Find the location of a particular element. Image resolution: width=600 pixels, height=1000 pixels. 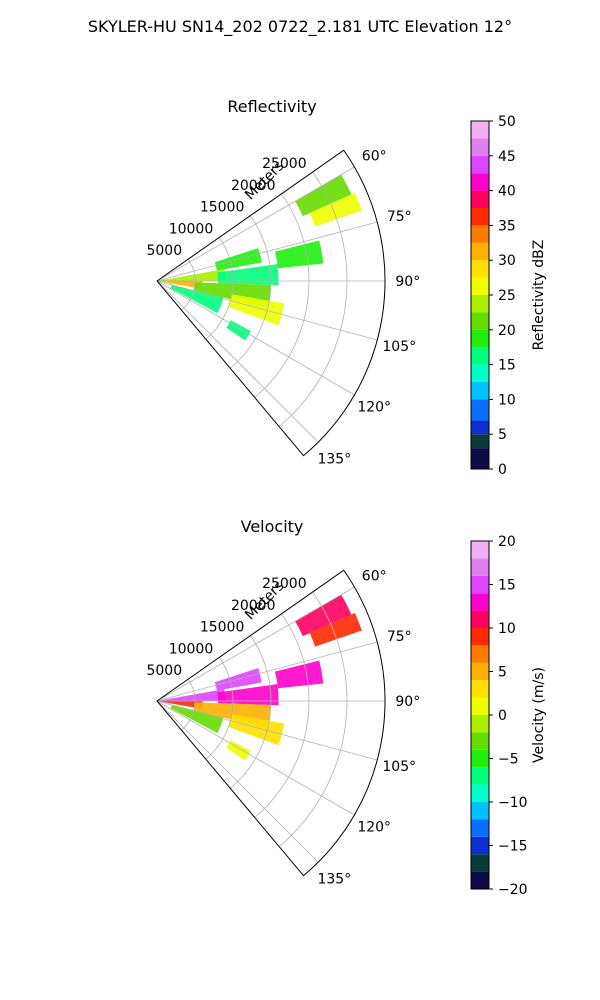

colorbar-tick-label: −15 is located at coordinates (513, 847).